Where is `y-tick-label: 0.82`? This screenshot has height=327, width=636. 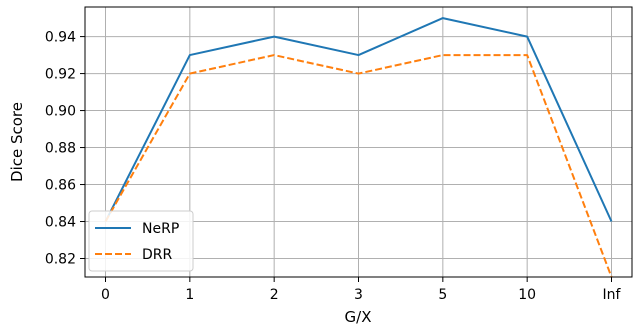 y-tick-label: 0.82 is located at coordinates (60, 260).